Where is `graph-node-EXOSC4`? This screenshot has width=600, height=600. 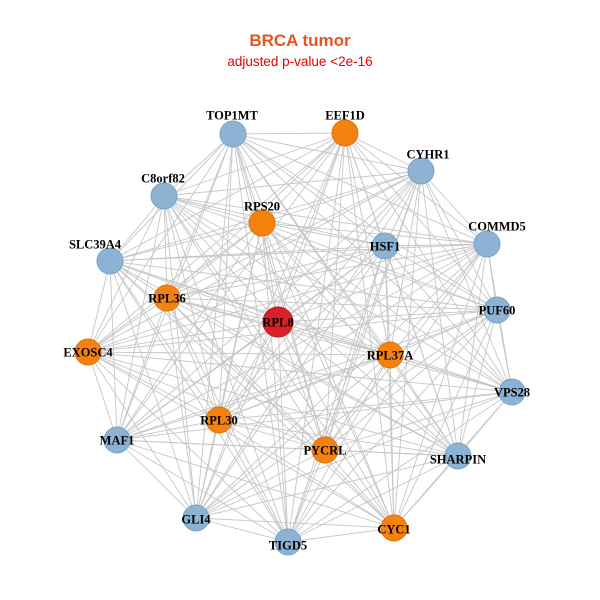
graph-node-EXOSC4 is located at coordinates (88, 352).